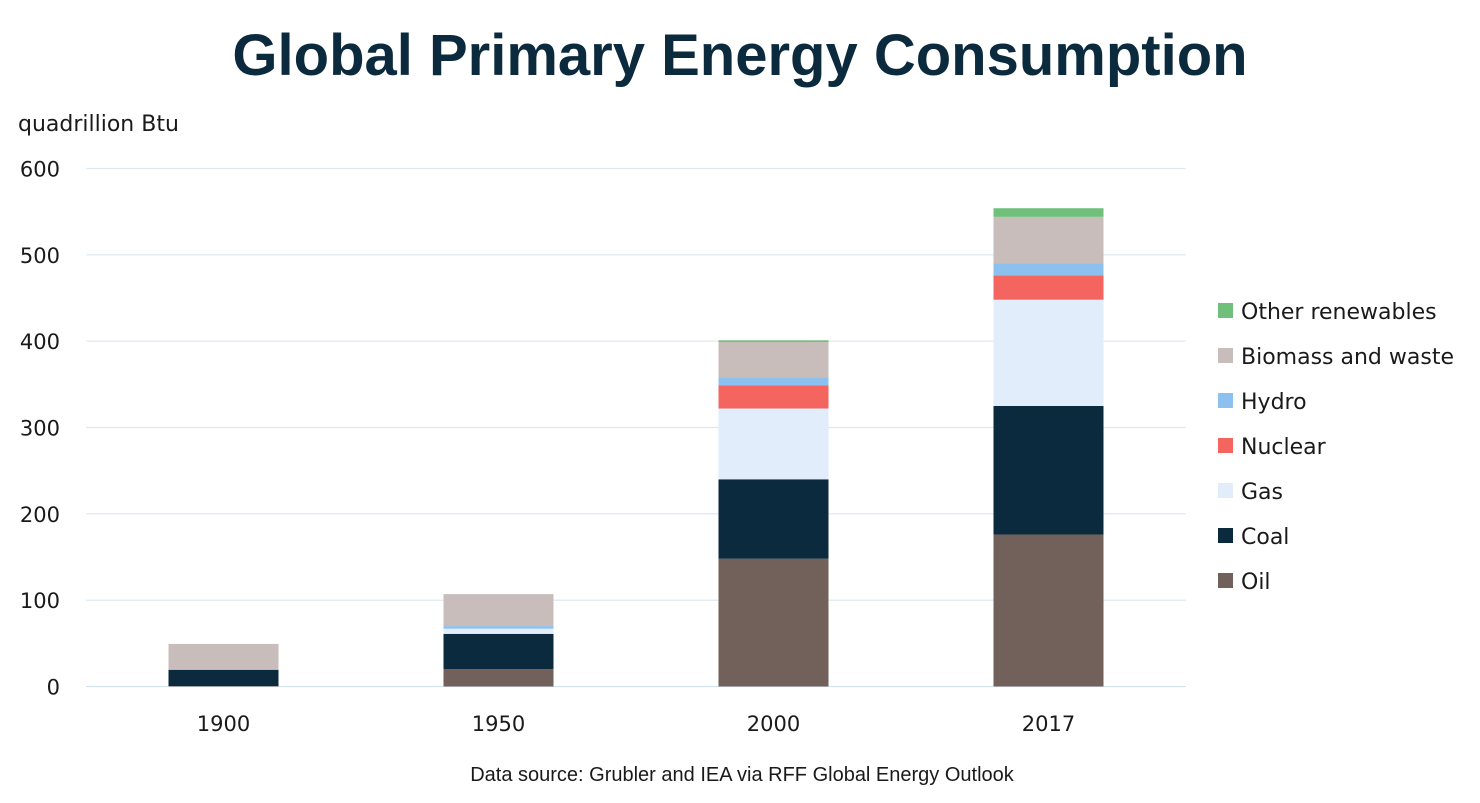  Describe the element at coordinates (773, 397) in the screenshot. I see `bar-segment-nuclear-2000` at that location.